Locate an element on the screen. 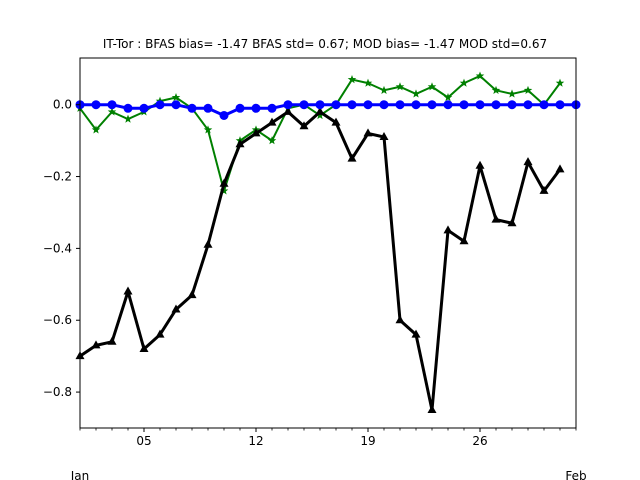 This screenshot has height=480, width=640. x-month-label: Feb is located at coordinates (575, 474).